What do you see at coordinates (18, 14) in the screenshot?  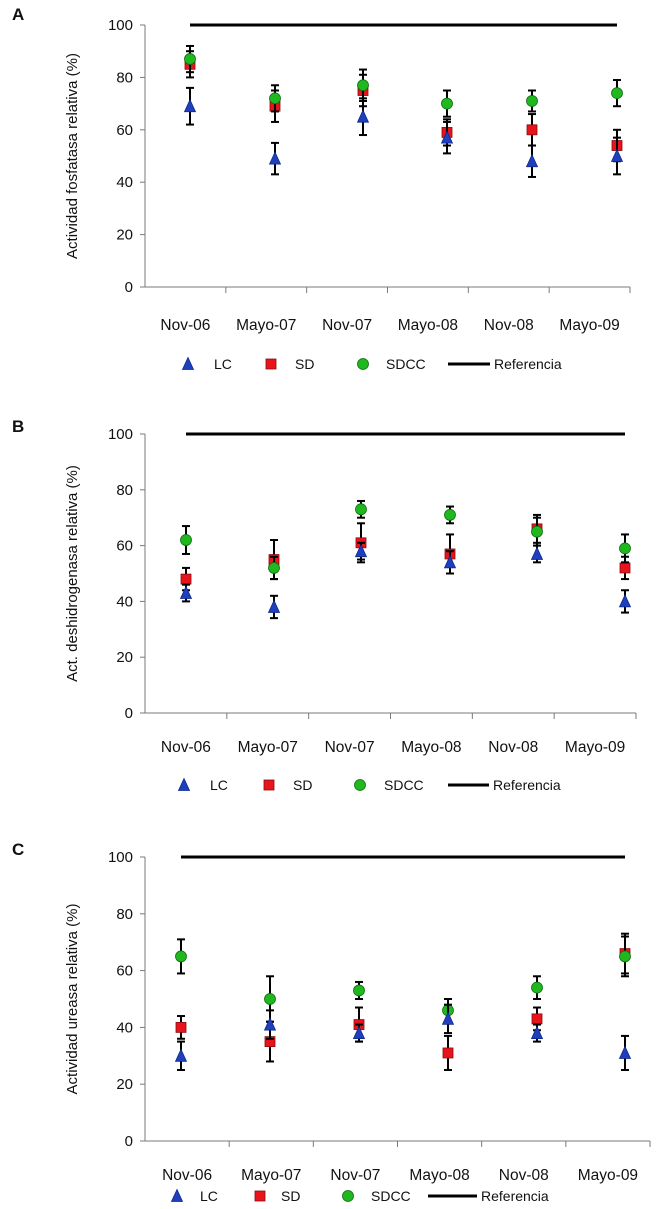 I see `panel-letter: A` at bounding box center [18, 14].